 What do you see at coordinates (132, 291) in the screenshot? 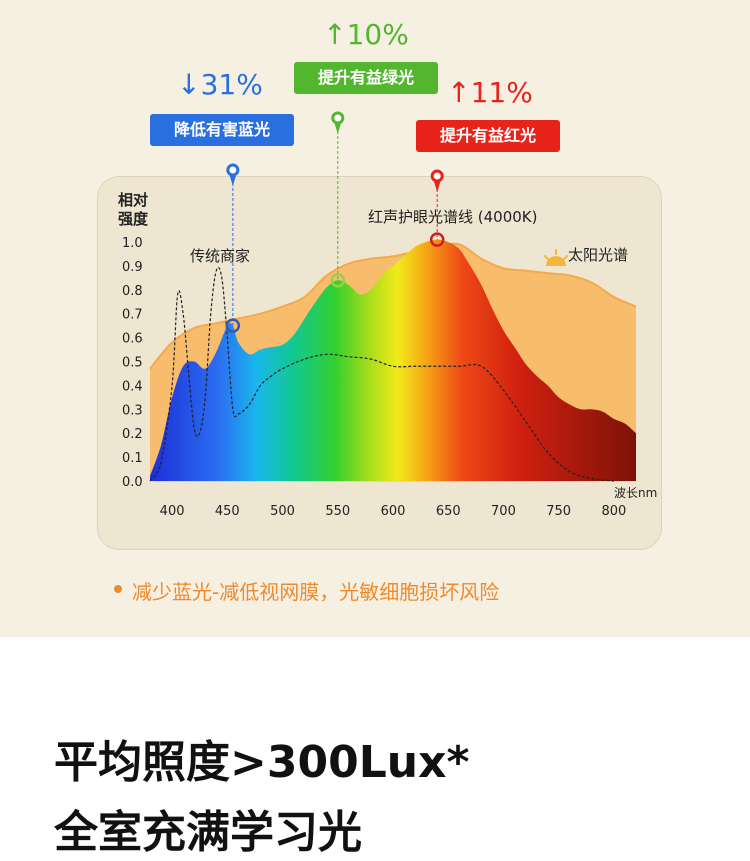
I see `y-tick-label: 0.8` at bounding box center [132, 291].